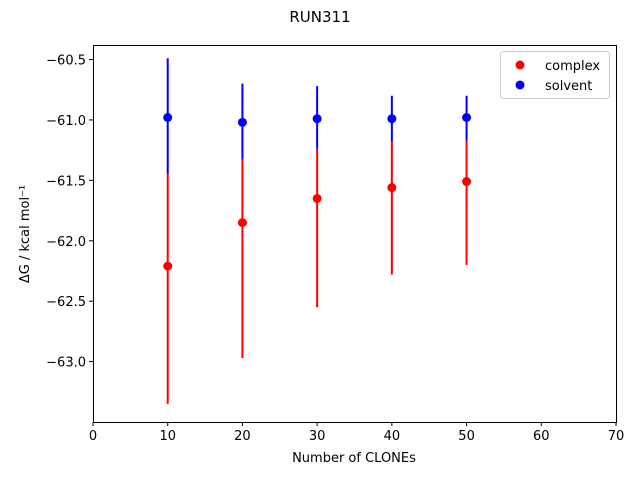 This screenshot has height=480, width=640. Describe the element at coordinates (356, 433) in the screenshot. I see `x-axis: 0 10 20 30 40 50 60 70` at that location.